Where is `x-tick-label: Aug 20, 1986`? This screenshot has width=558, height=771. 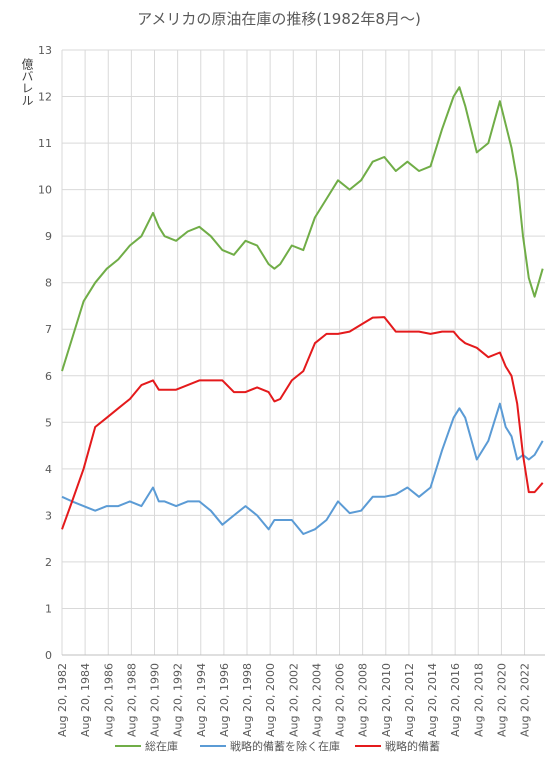 x-tick-label: Aug 20, 1986 is located at coordinates (108, 700).